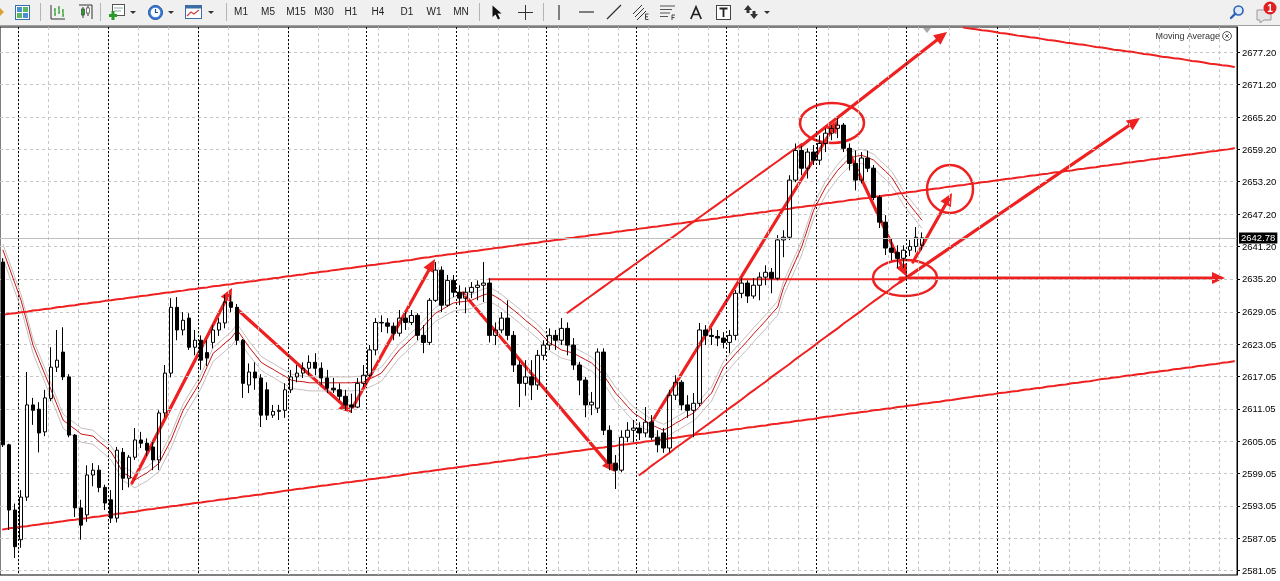 The image size is (1280, 581). I want to click on y-tick-label: 2599.05, so click(1259, 474).